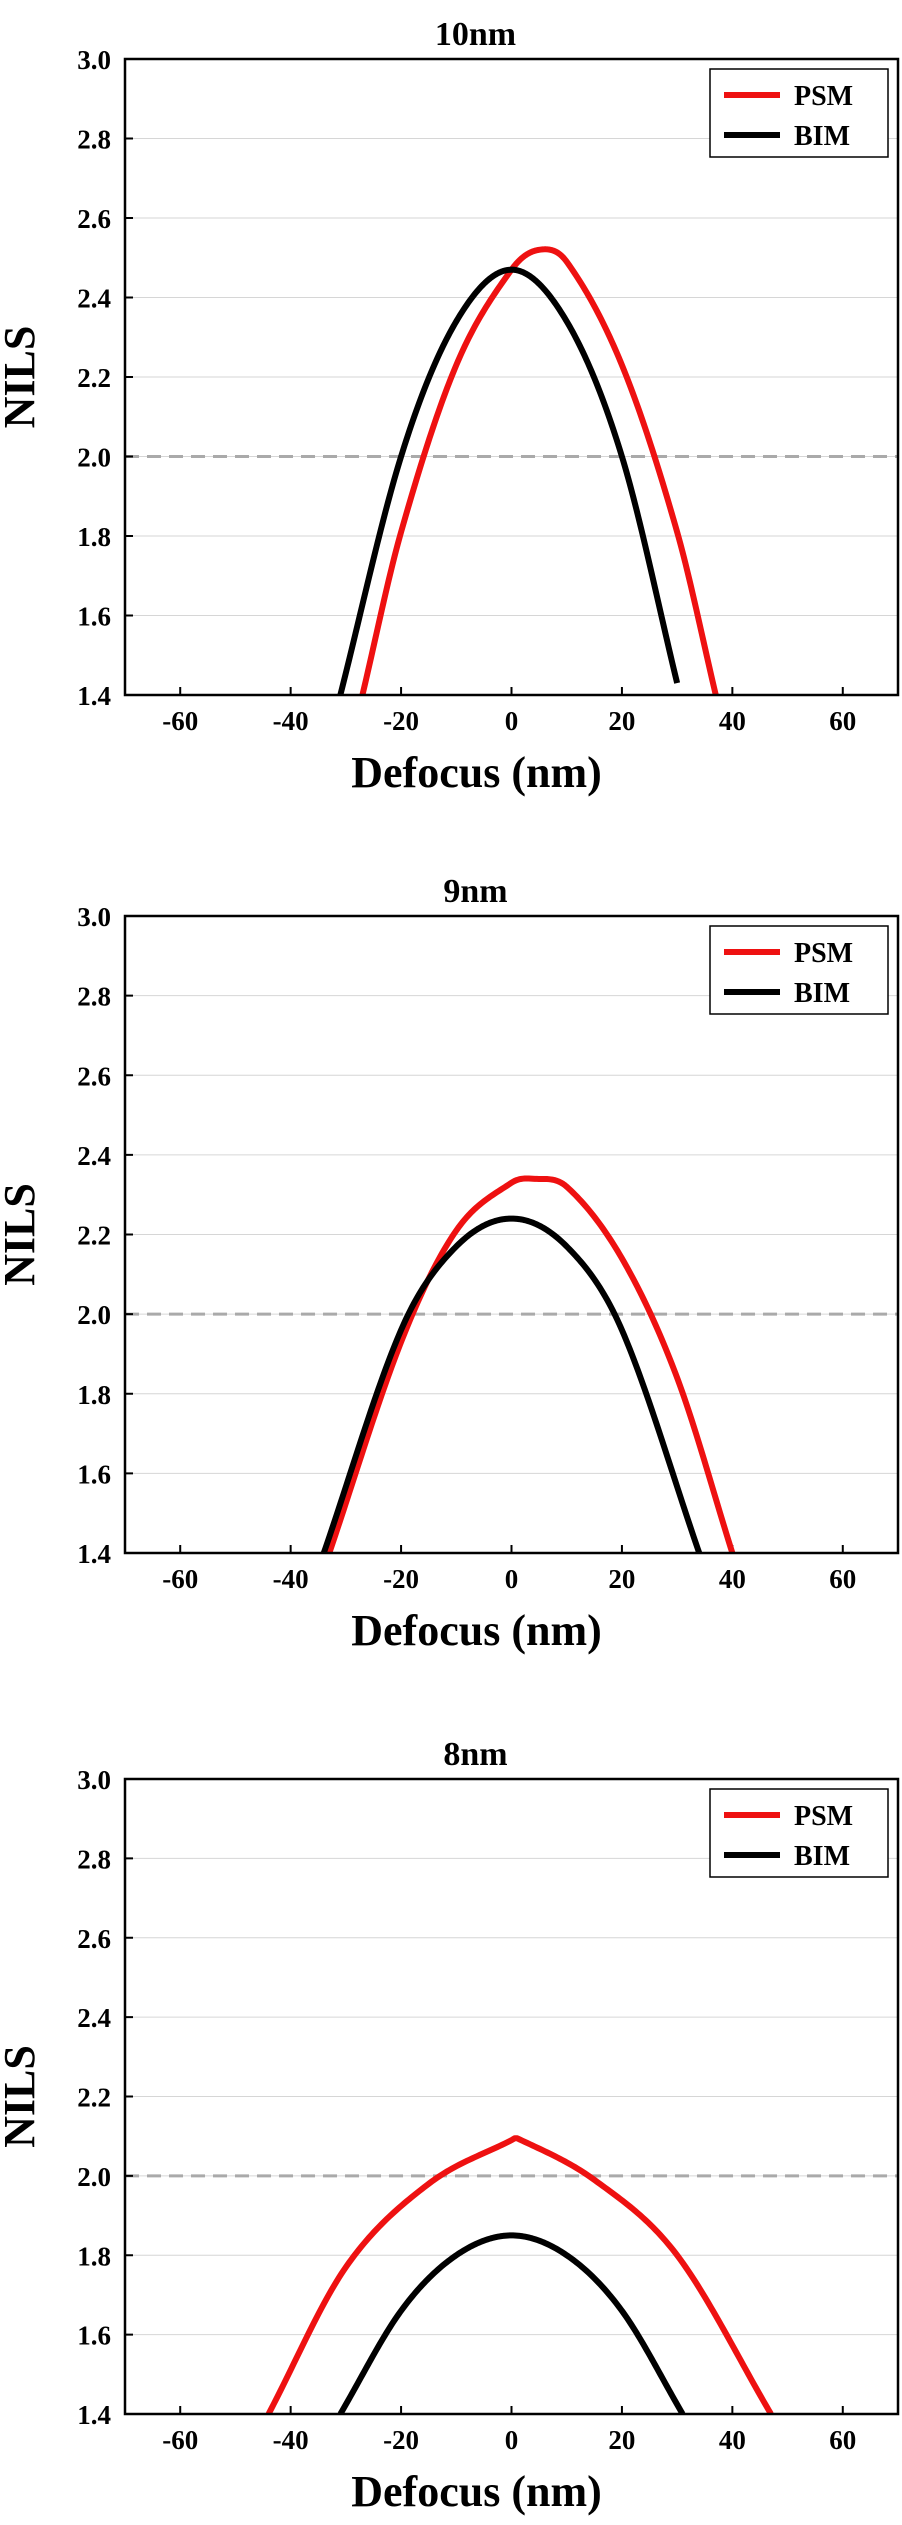 Image resolution: width=902 pixels, height=2525 pixels. Describe the element at coordinates (475, 34) in the screenshot. I see `chart-title: 10nm` at that location.